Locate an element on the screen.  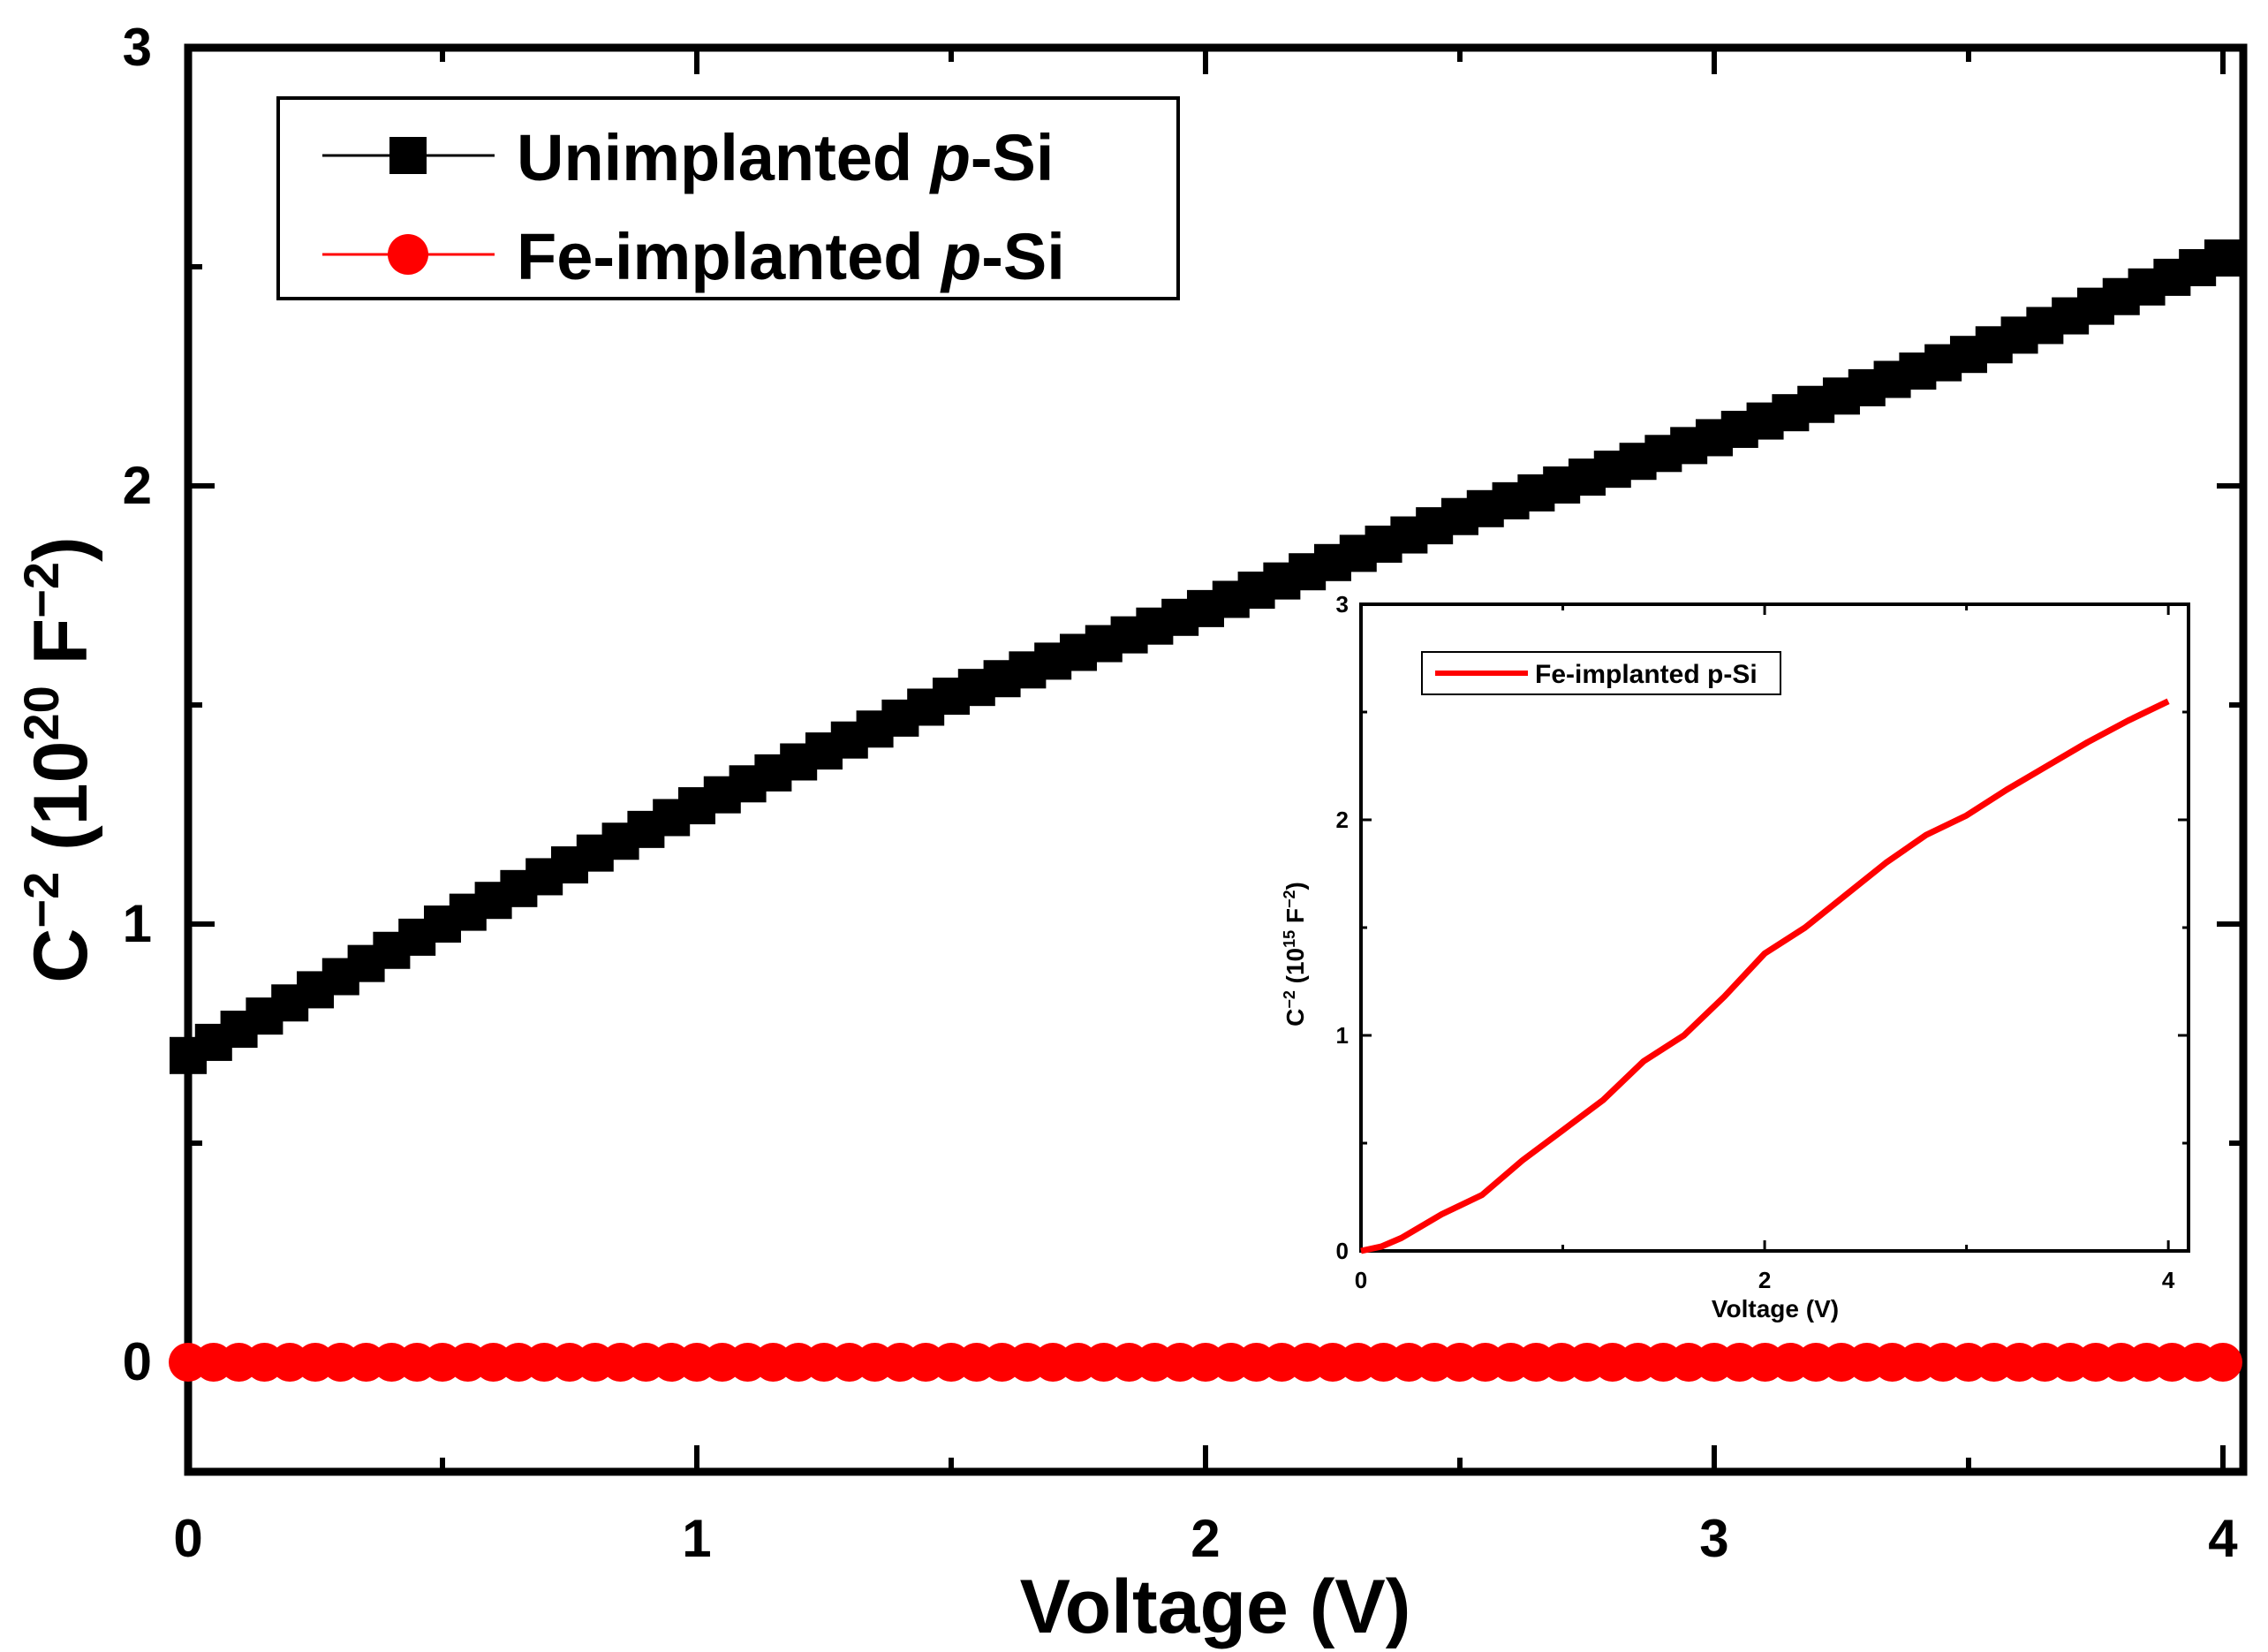
legend-label-unimplanted: Unimplanted p-Si is located at coordinates (786, 157).